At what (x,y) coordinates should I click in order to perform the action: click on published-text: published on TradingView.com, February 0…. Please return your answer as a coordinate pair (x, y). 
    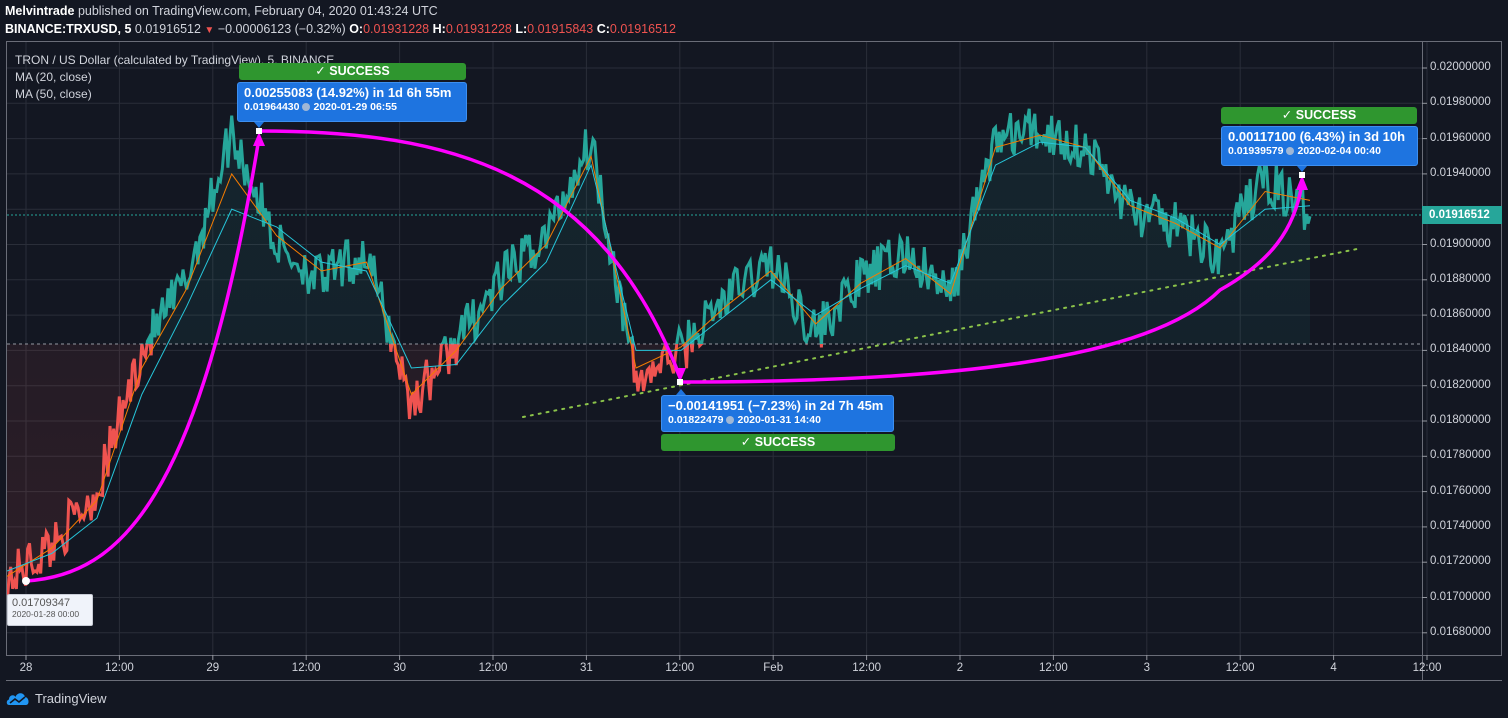
    Looking at the image, I should click on (257, 11).